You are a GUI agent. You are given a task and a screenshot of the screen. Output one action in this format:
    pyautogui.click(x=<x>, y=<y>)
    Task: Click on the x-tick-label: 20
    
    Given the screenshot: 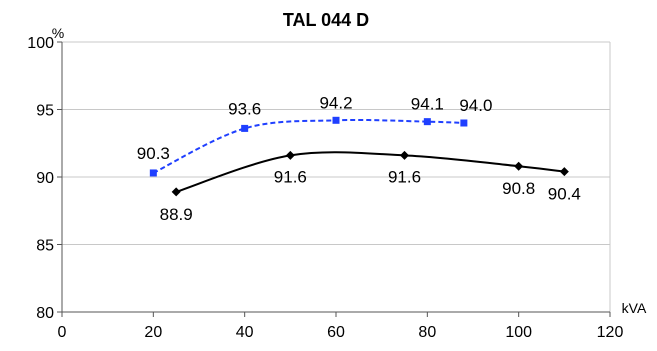 What is the action you would take?
    pyautogui.click(x=153, y=332)
    